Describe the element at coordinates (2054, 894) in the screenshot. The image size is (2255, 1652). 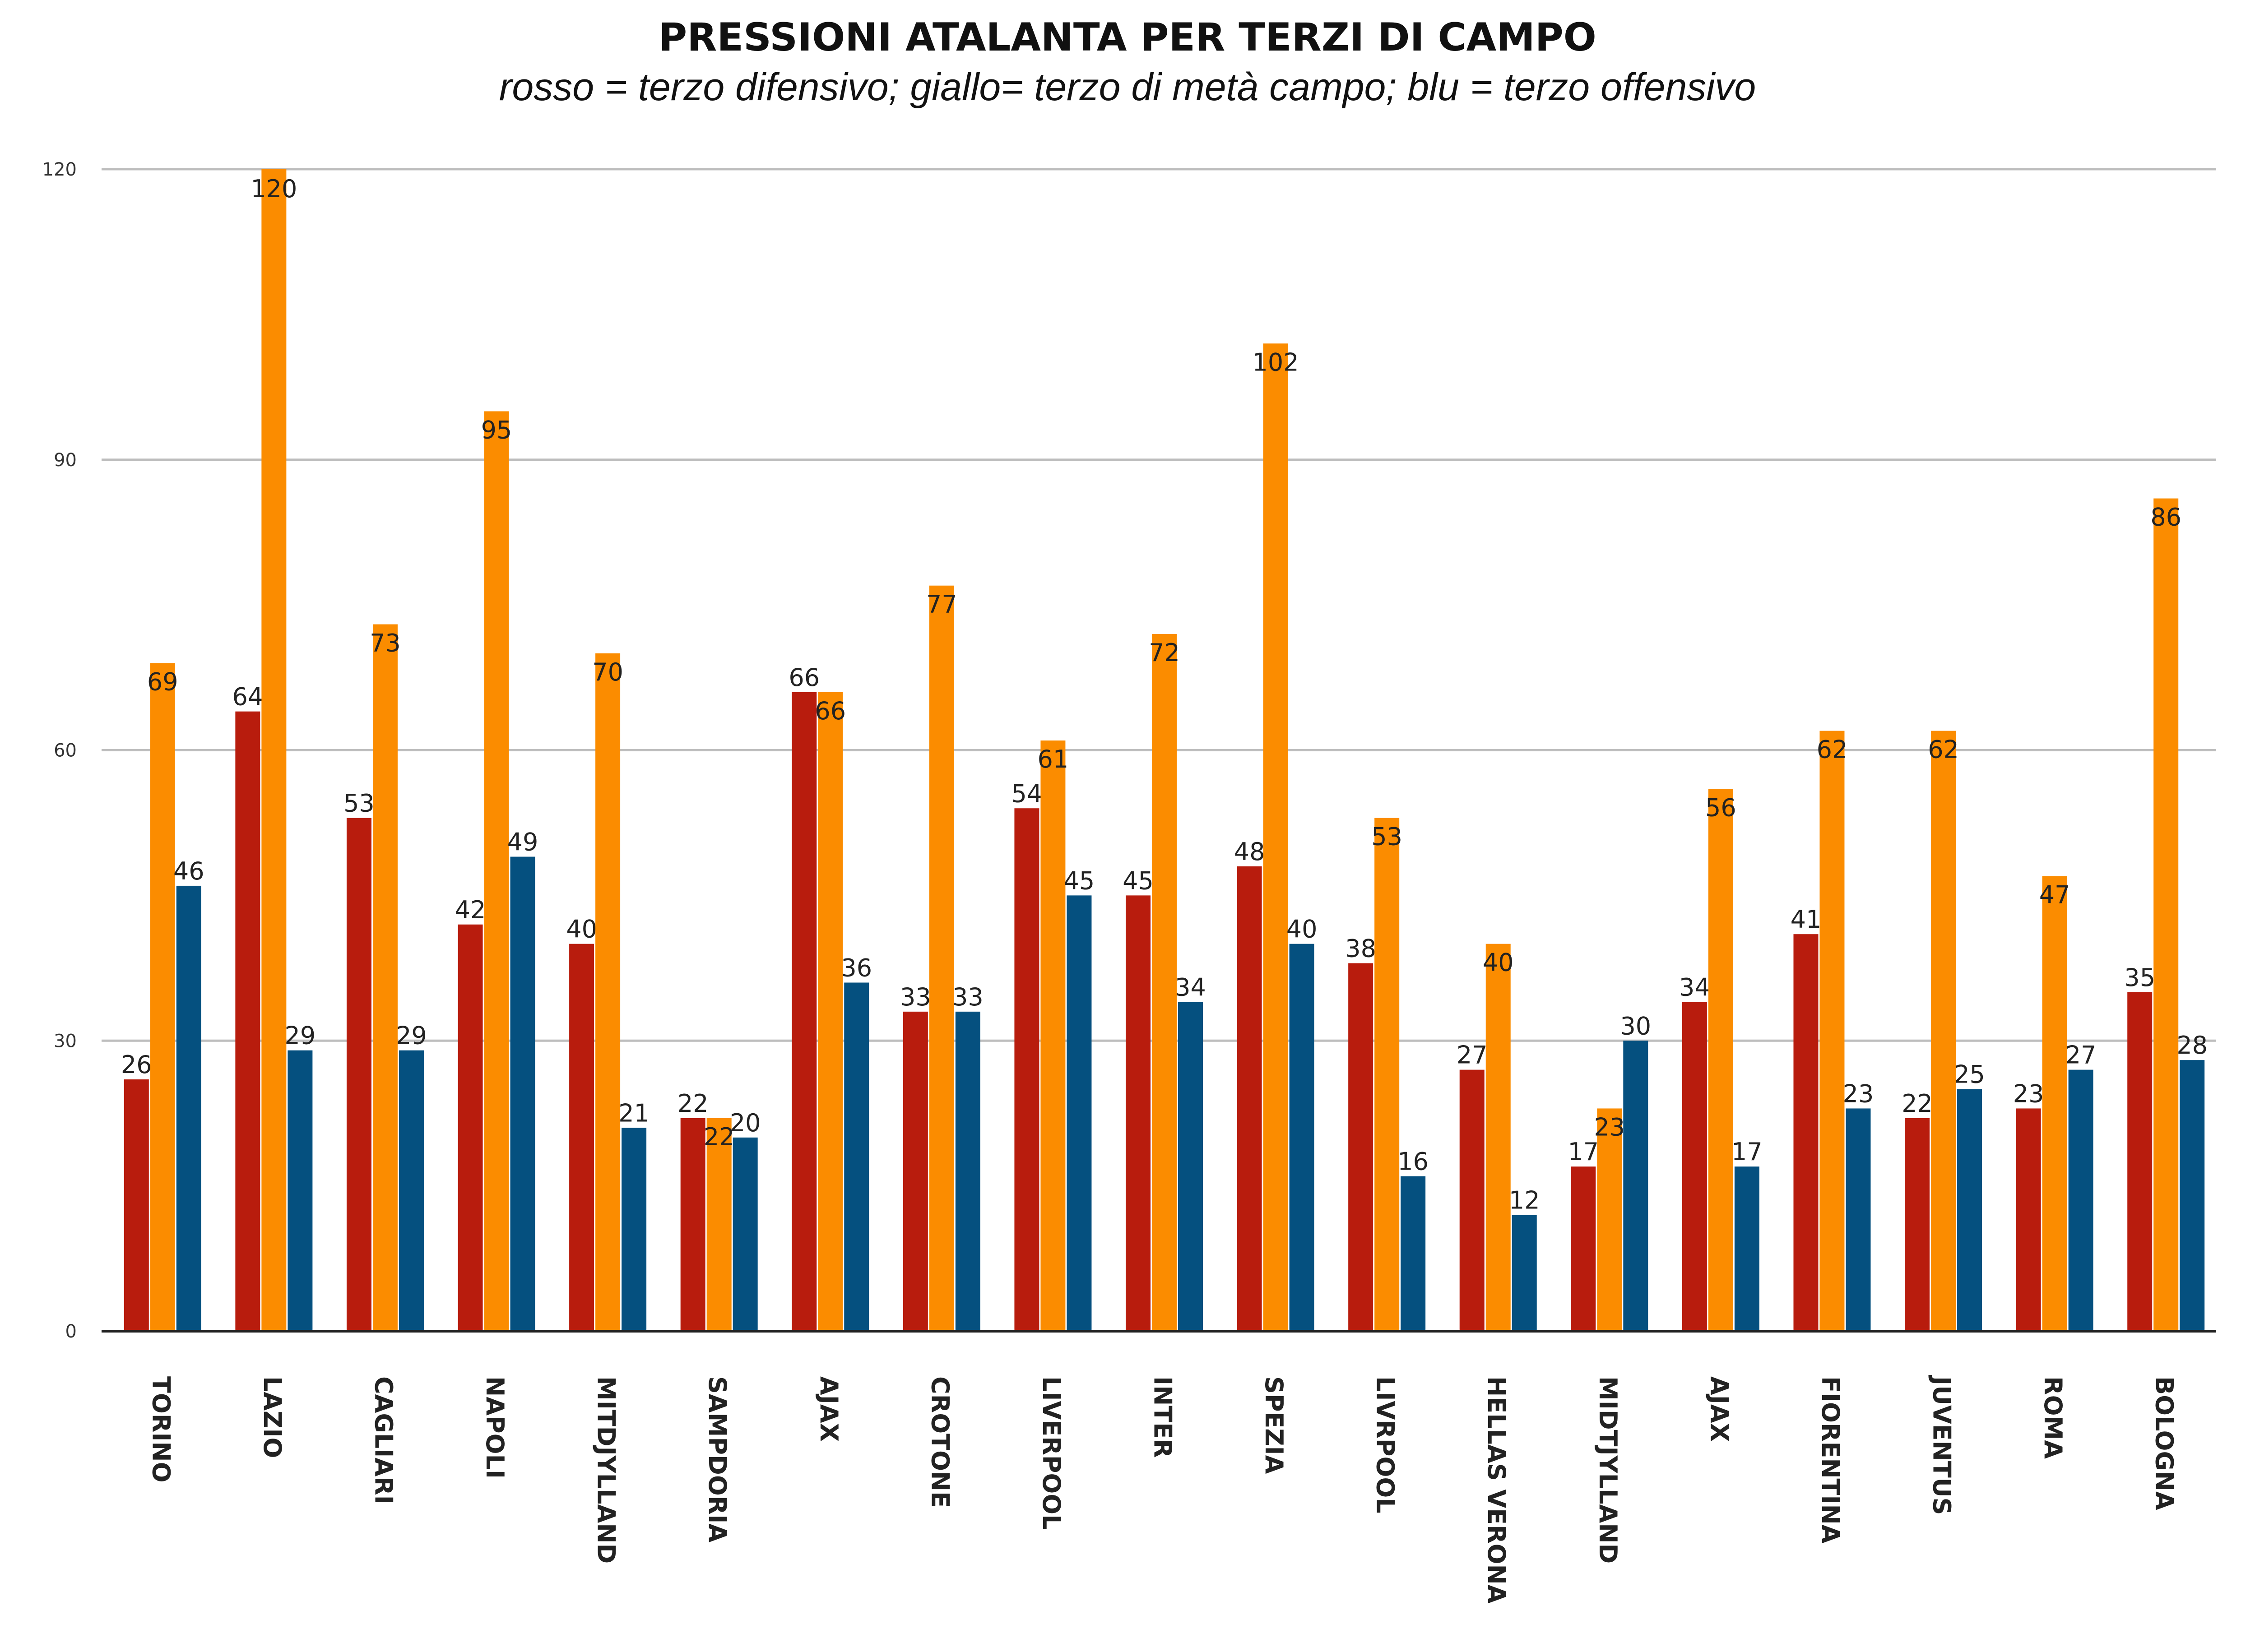
I see `data-label: 47` at that location.